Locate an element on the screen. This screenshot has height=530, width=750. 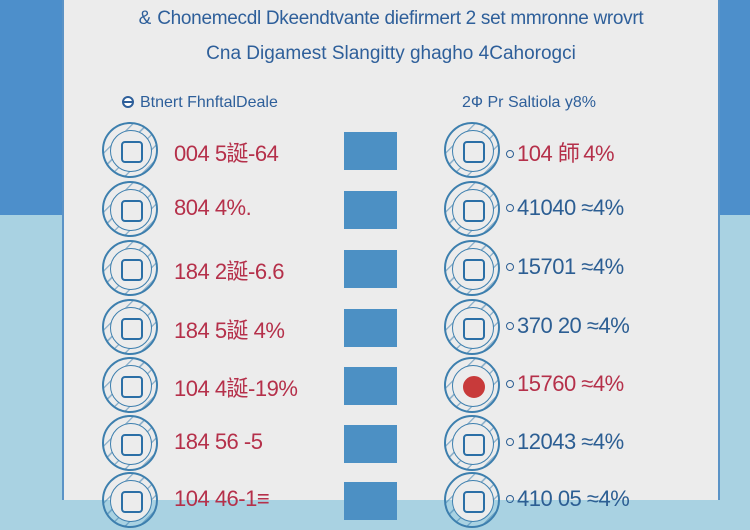
page-subtitle: Cna Digamest Slangitty ghagho 4Cahorogci is located at coordinates (391, 53).